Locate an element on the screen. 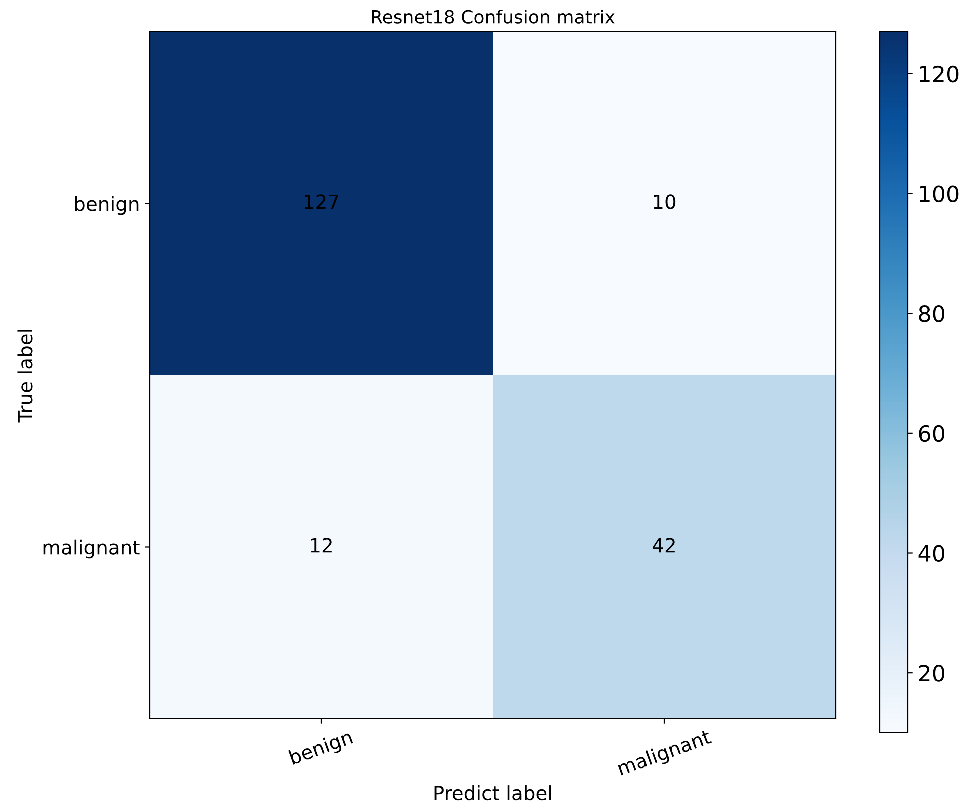  color-bar-label: 120 is located at coordinates (939, 74).